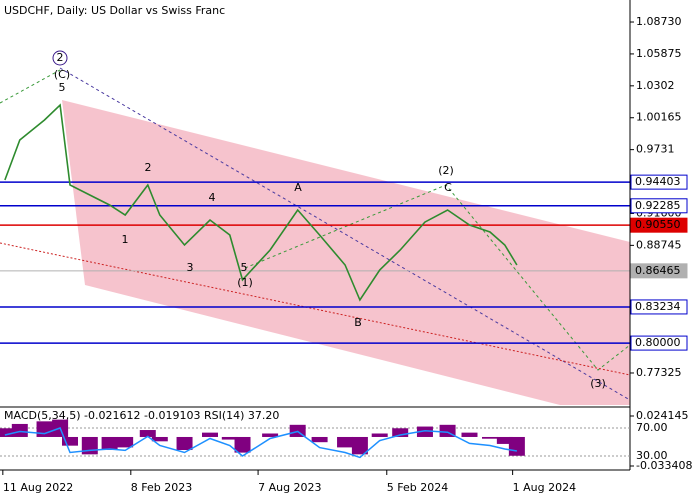 Image resolution: width=700 pixels, height=500 pixels. Describe the element at coordinates (190, 267) in the screenshot. I see `wave-label: 3` at that location.